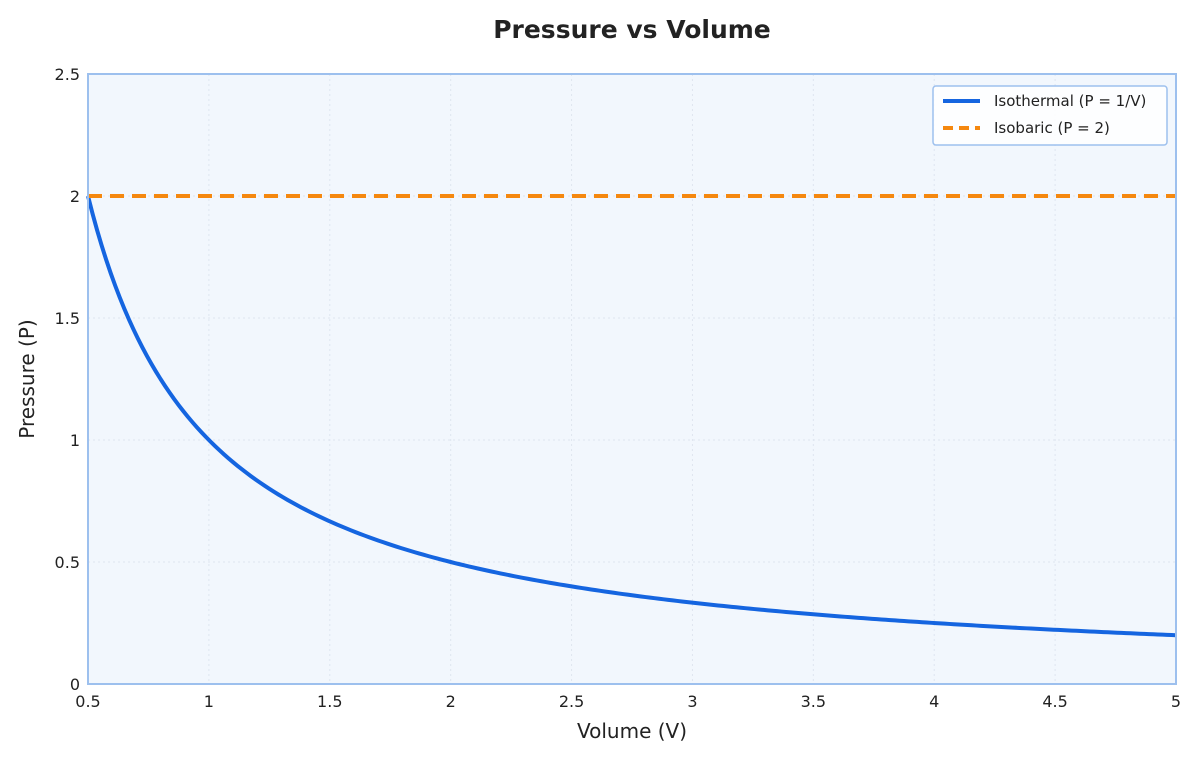  Describe the element at coordinates (67, 318) in the screenshot. I see `y-tick-label: 1.5` at that location.